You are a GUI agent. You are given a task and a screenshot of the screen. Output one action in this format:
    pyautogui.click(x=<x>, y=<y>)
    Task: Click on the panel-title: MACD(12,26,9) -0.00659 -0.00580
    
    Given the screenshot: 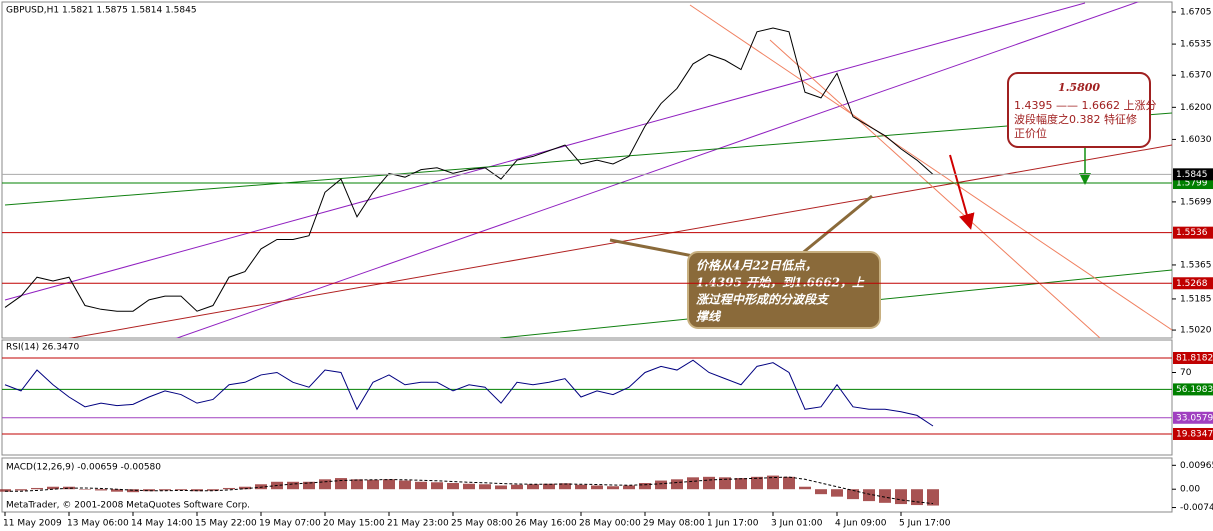 What is the action you would take?
    pyautogui.click(x=83, y=468)
    